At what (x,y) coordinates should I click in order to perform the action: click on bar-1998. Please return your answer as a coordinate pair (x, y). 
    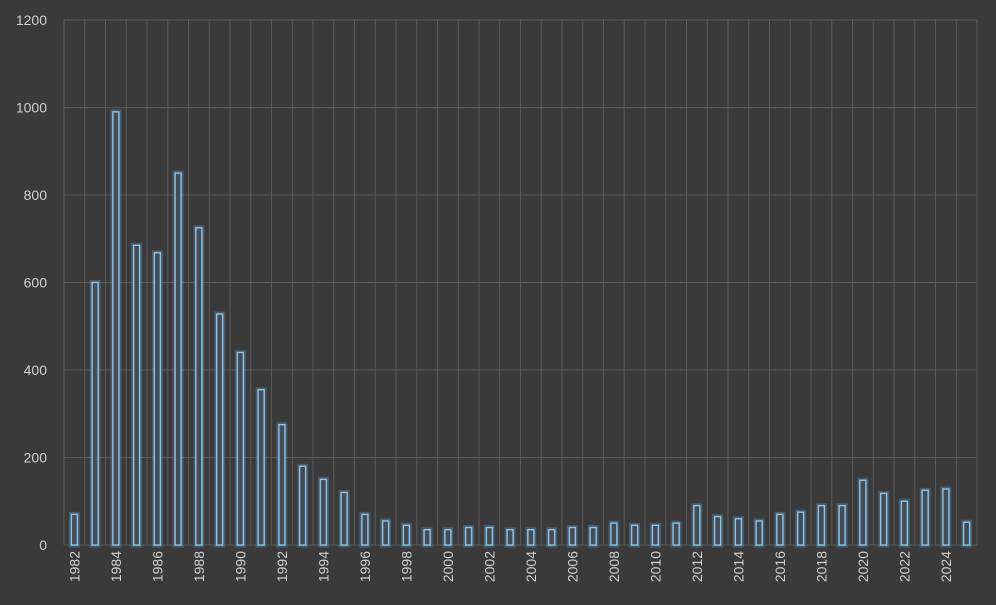
    Looking at the image, I should click on (406, 535).